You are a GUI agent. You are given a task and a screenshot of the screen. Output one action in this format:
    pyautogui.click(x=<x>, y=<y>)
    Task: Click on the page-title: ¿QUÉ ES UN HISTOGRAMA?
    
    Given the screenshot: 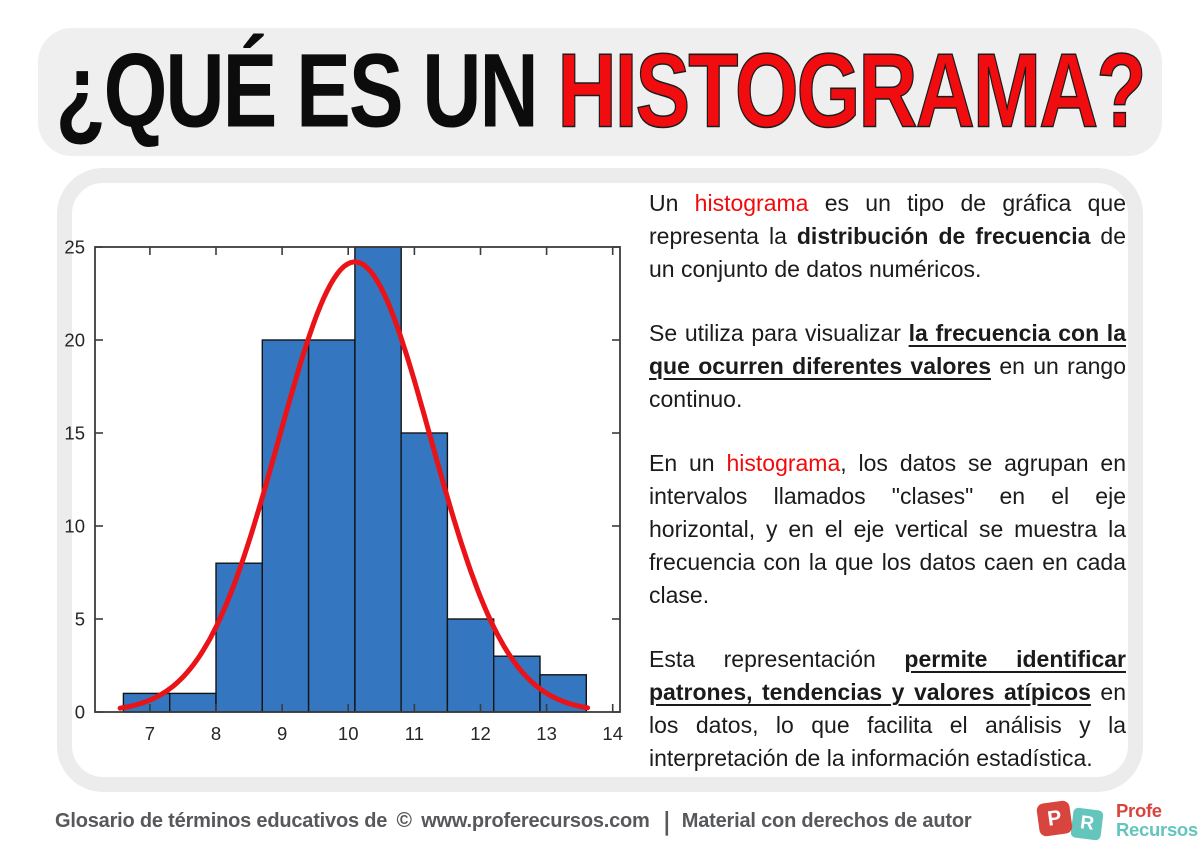 What is the action you would take?
    pyautogui.click(x=601, y=92)
    